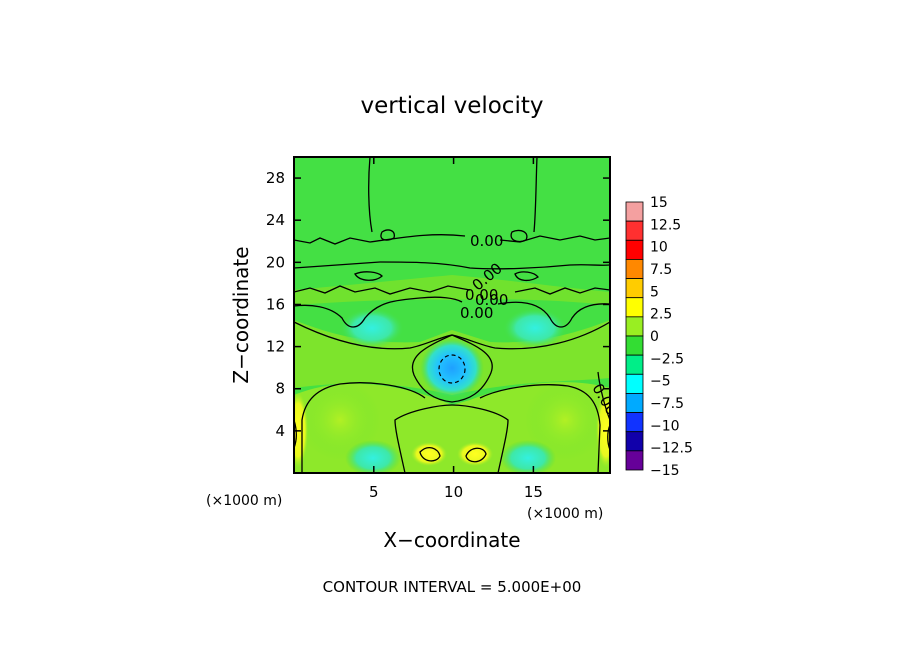 This screenshot has height=654, width=904. What do you see at coordinates (275, 178) in the screenshot?
I see `y-tick-label: 28` at bounding box center [275, 178].